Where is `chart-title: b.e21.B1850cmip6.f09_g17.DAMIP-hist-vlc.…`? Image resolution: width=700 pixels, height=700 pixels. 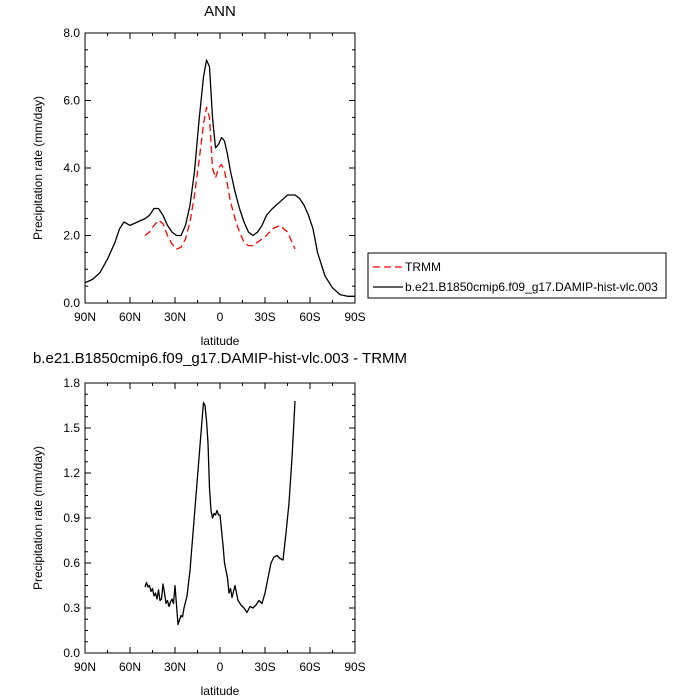 chart-title: b.e21.B1850cmip6.f09_g17.DAMIP-hist-vlc.… is located at coordinates (220, 358).